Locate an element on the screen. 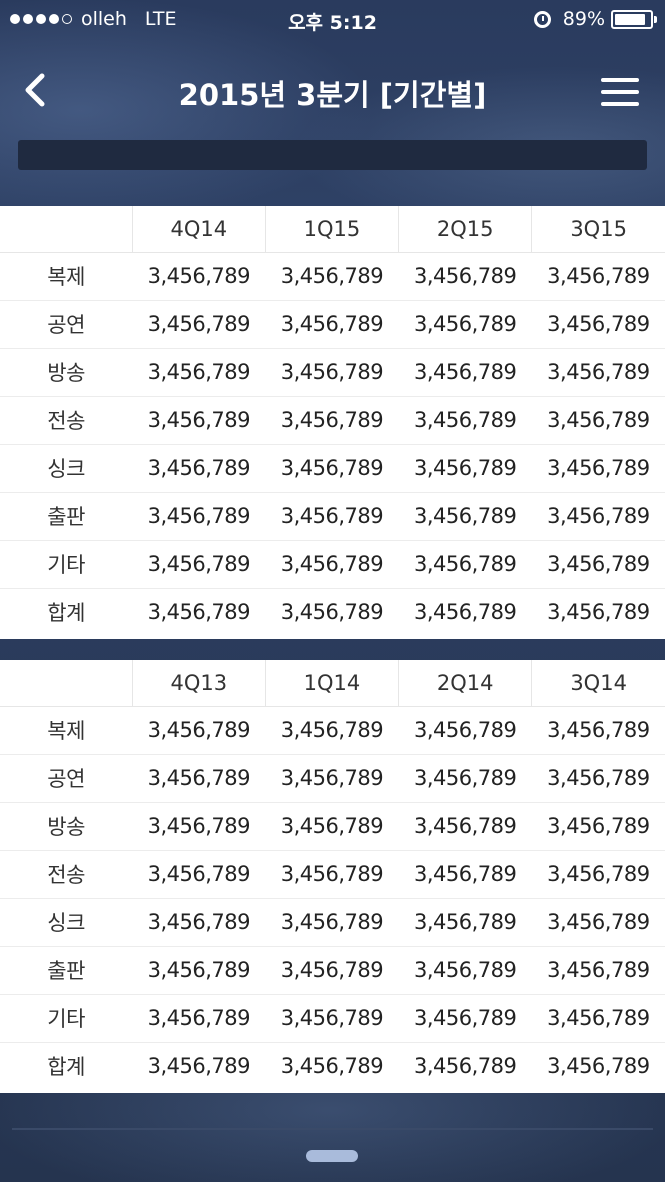 This screenshot has width=665, height=1182. back-button is located at coordinates (36, 90).